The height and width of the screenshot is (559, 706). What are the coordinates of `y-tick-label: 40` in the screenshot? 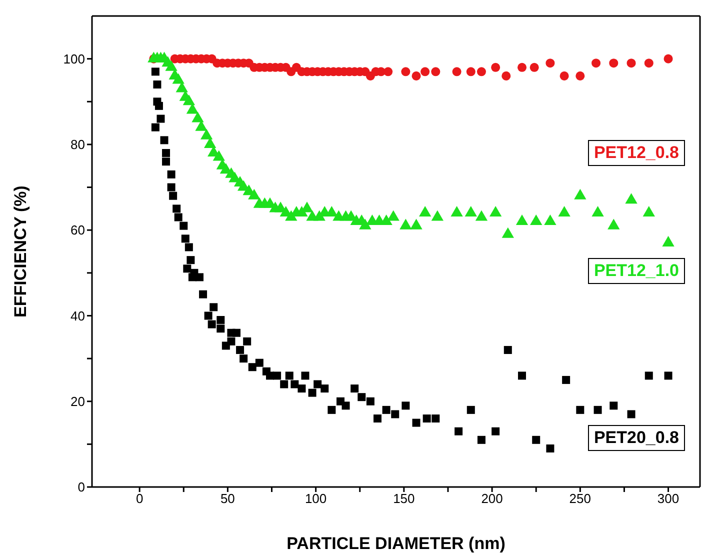 It's located at (77, 316).